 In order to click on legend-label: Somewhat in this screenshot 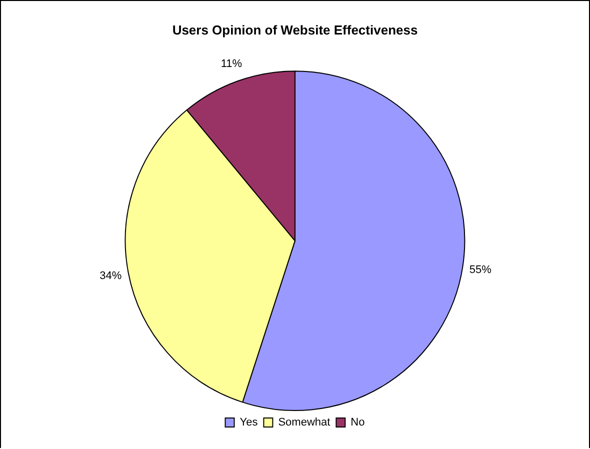, I will do `click(304, 422)`.